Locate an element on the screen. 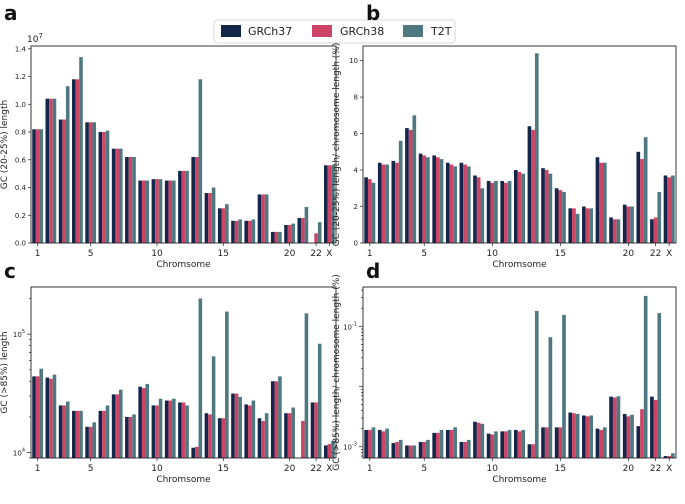  x-tick-label-d: X is located at coordinates (669, 469).